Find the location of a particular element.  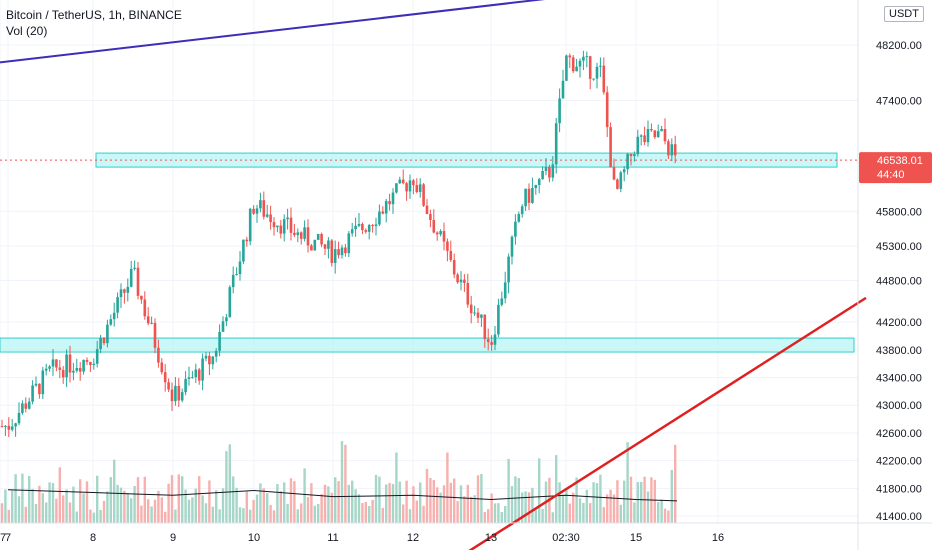

price-zone is located at coordinates (427, 345).